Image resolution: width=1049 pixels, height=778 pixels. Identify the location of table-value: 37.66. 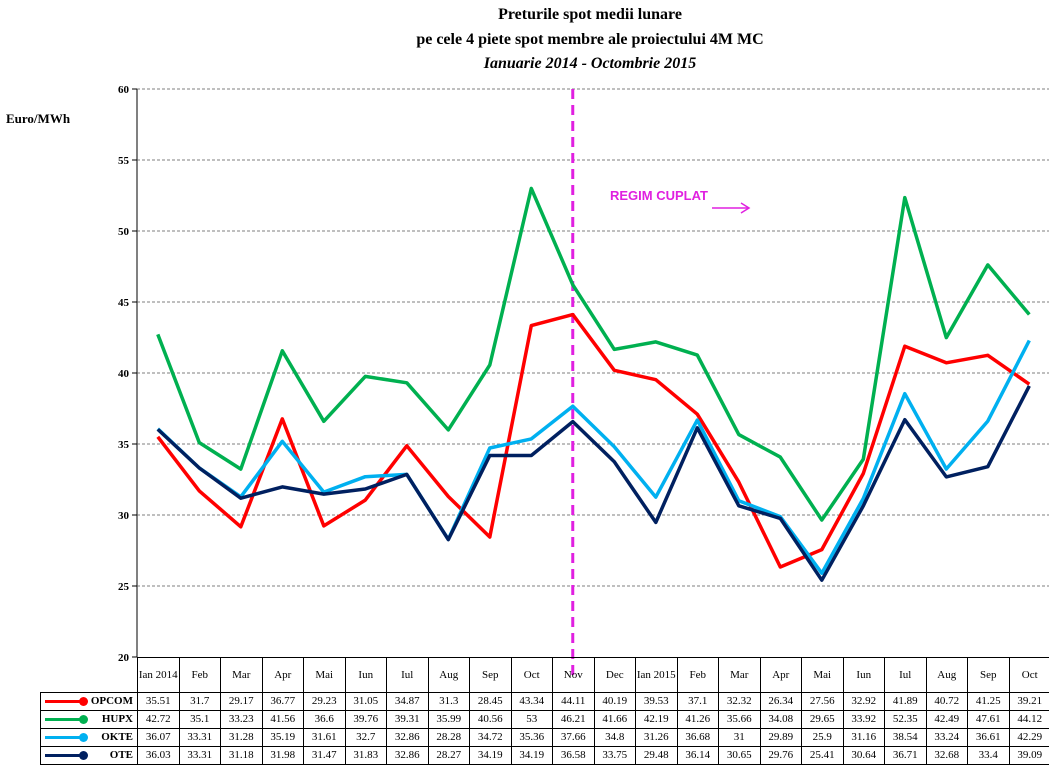
(573, 737).